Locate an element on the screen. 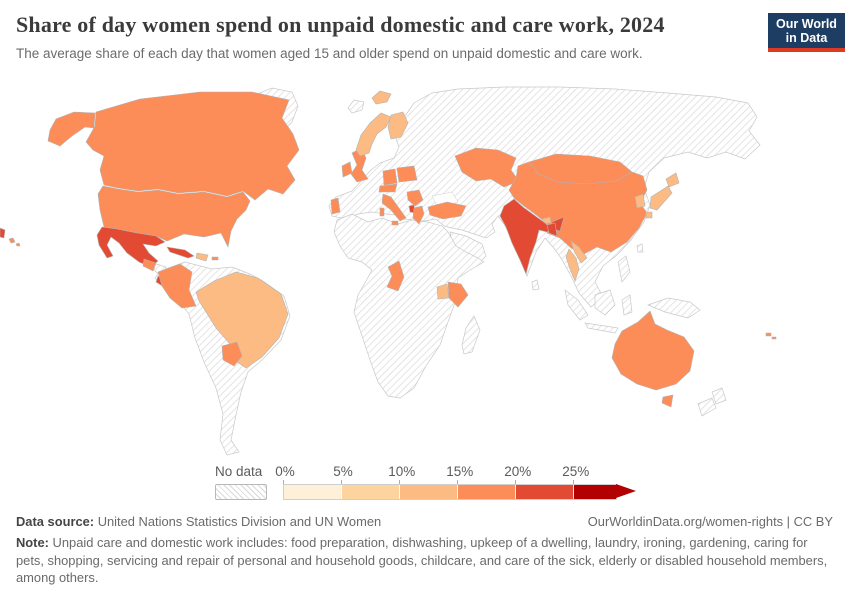 Image resolution: width=850 pixels, height=600 pixels. map-country-finland is located at coordinates (398, 125).